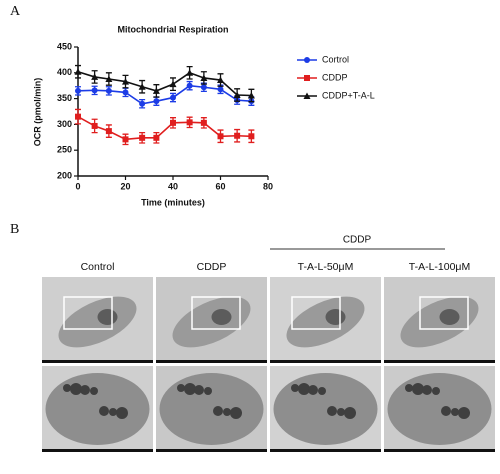 The image size is (500, 474). I want to click on panel-label: B, so click(14, 229).